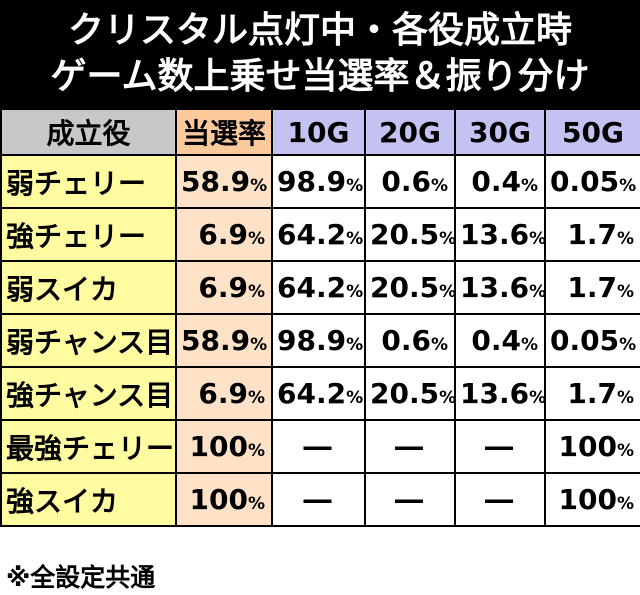  Describe the element at coordinates (319, 30) in the screenshot. I see `title-line-1: クリスタル点灯中・各役成立時` at that location.